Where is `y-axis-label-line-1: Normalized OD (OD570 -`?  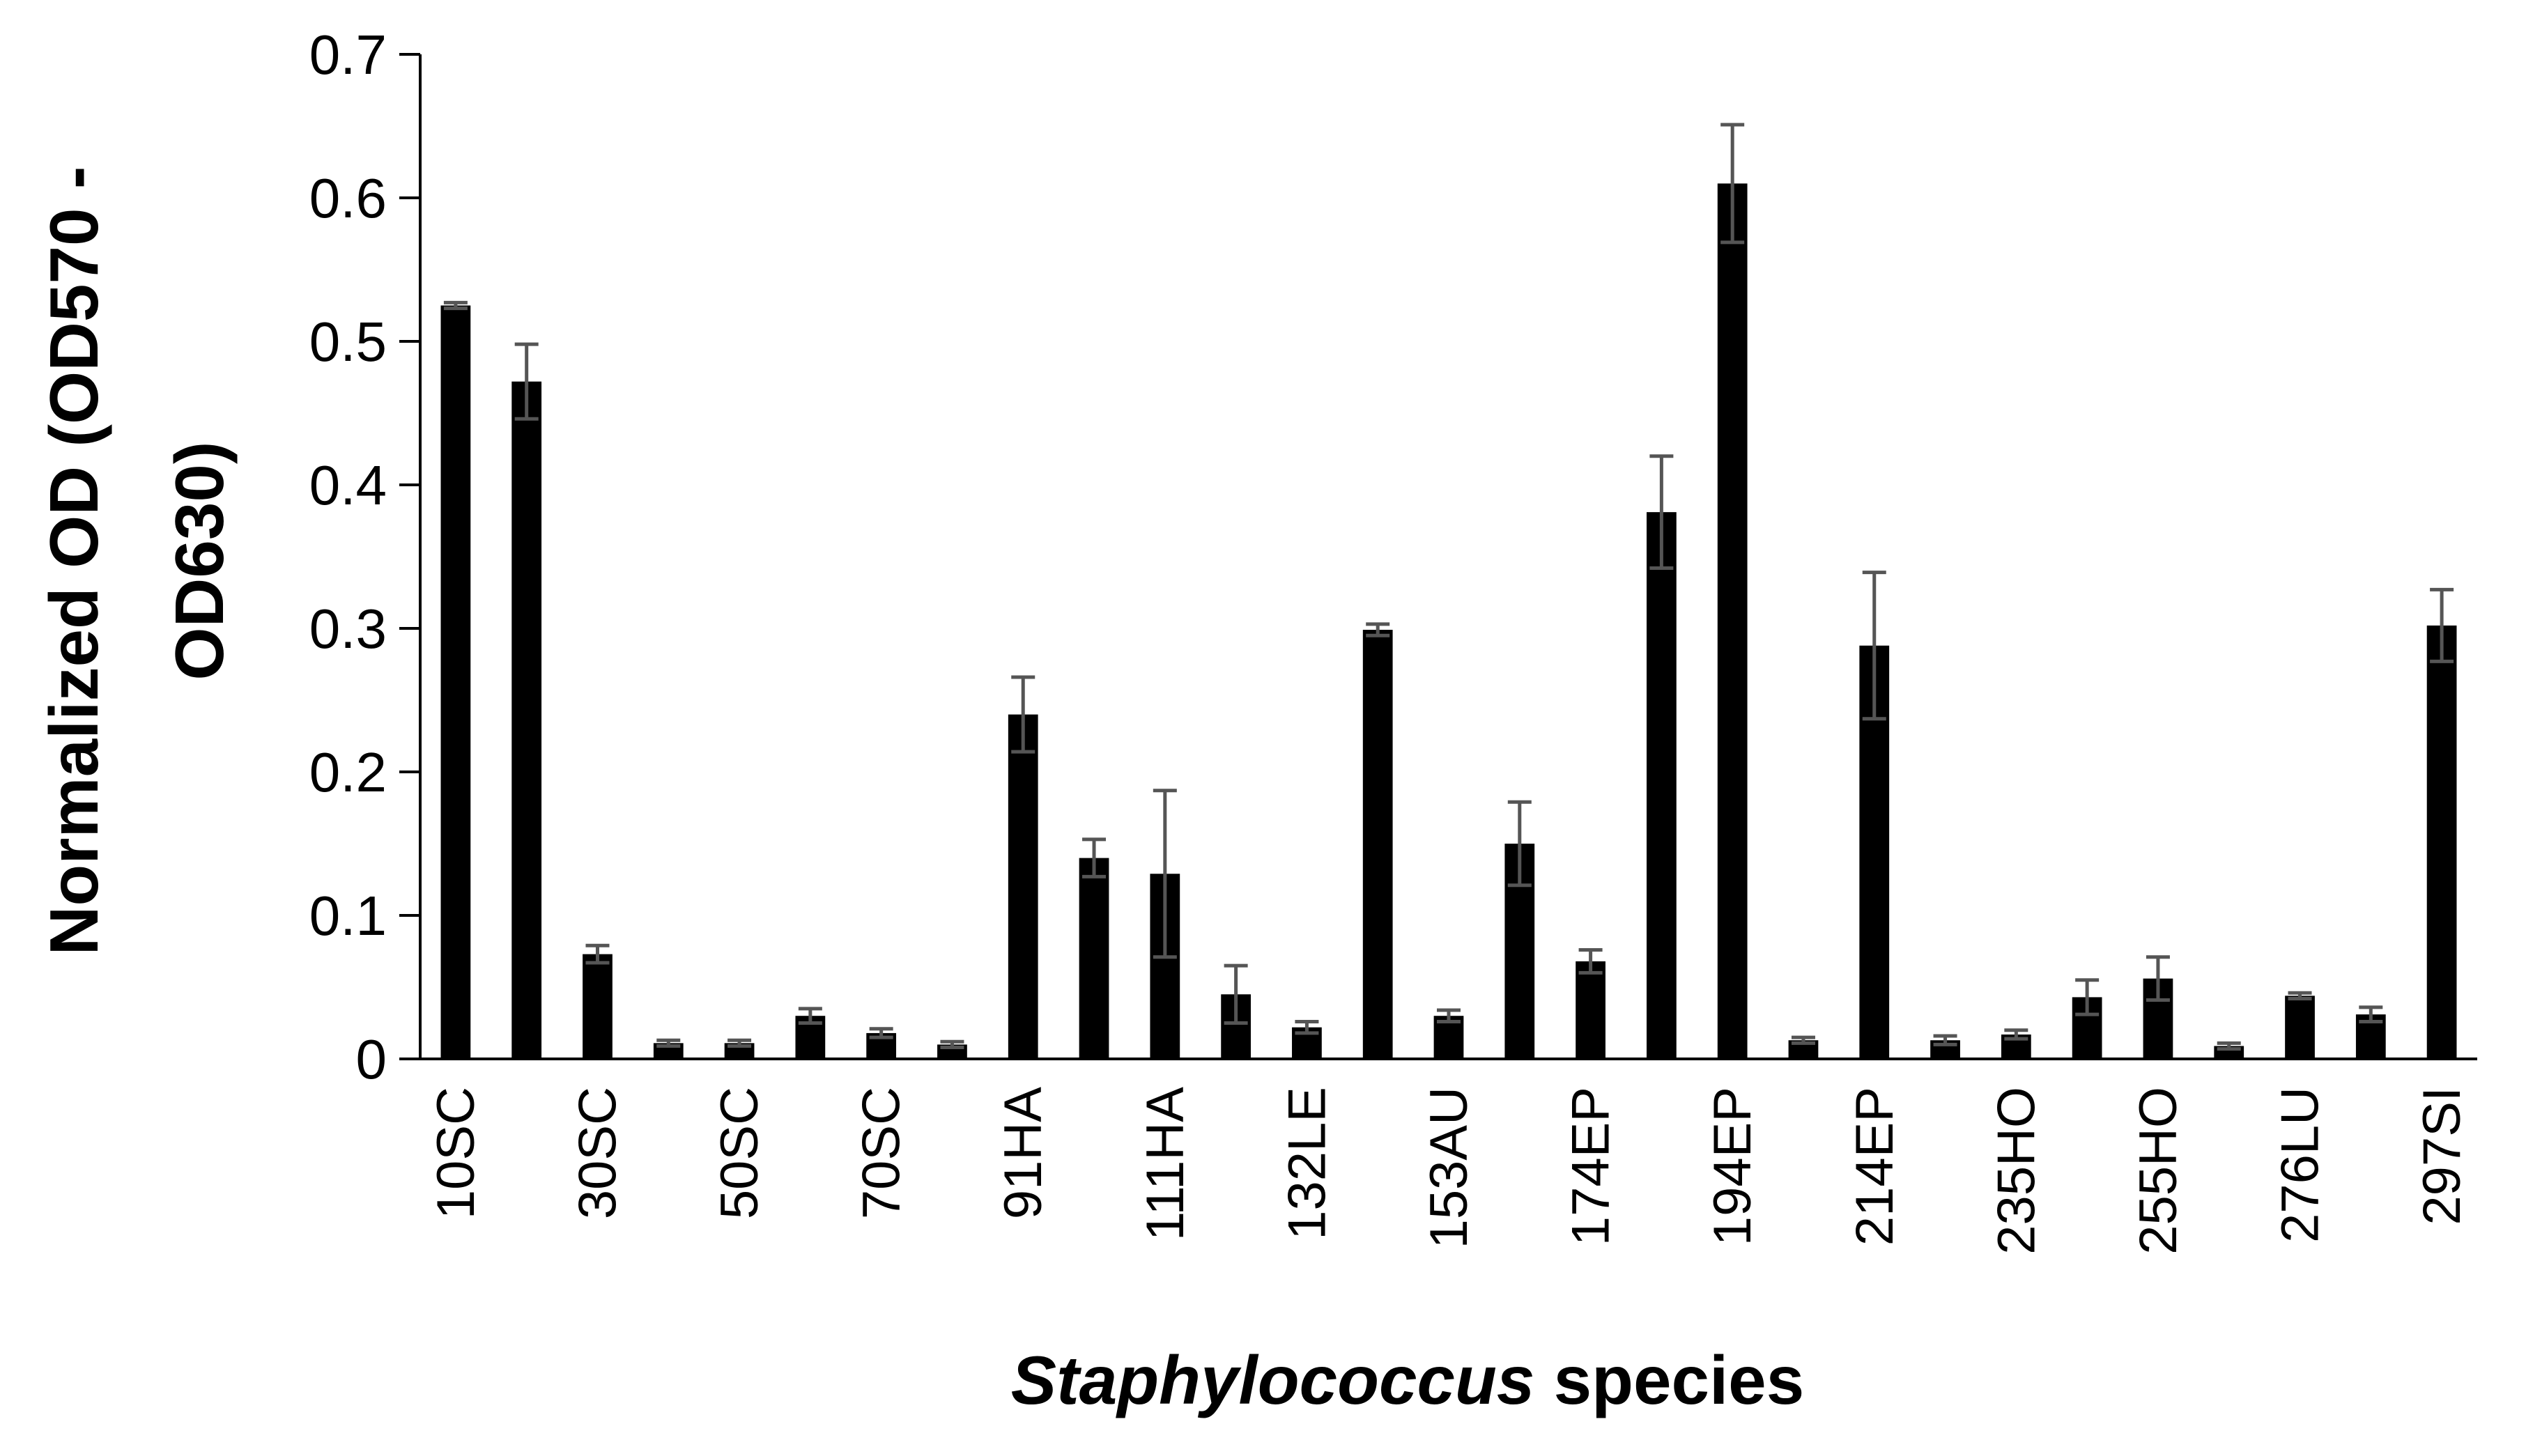
y-axis-label-line-1: Normalized OD (OD570 - is located at coordinates (74, 561).